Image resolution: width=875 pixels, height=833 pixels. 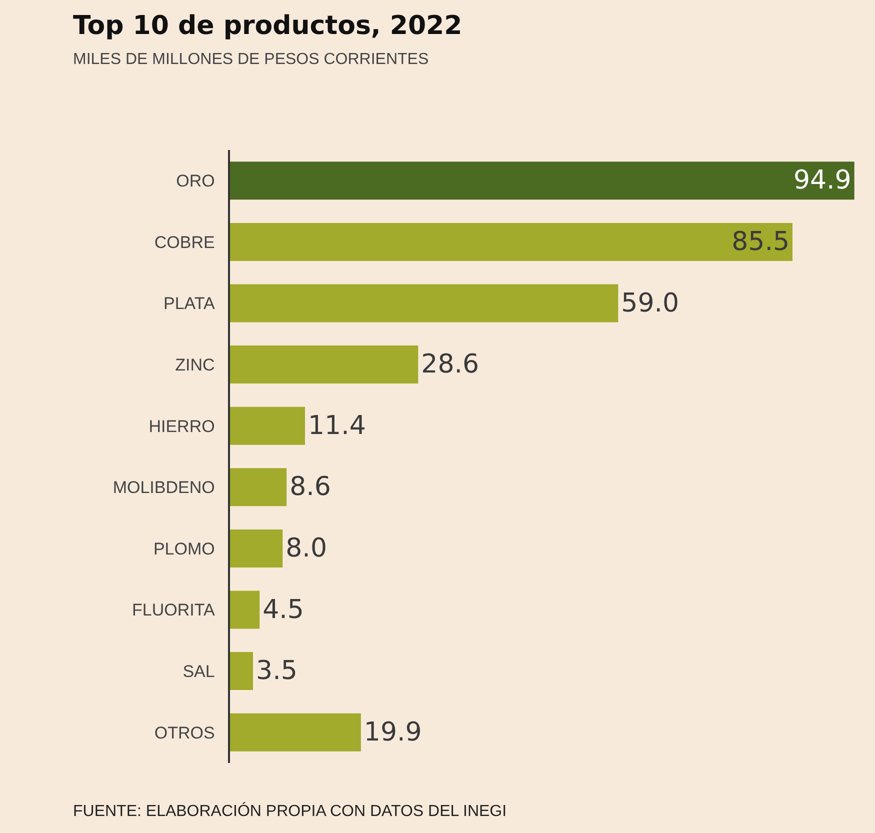 What do you see at coordinates (184, 732) in the screenshot?
I see `y-tick-label: OTROS` at bounding box center [184, 732].